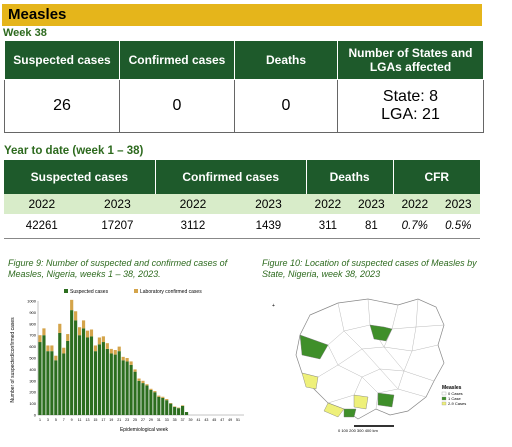 Image resolution: width=512 pixels, height=447 pixels. I want to click on y-tick-label: 900, so click(32, 312).